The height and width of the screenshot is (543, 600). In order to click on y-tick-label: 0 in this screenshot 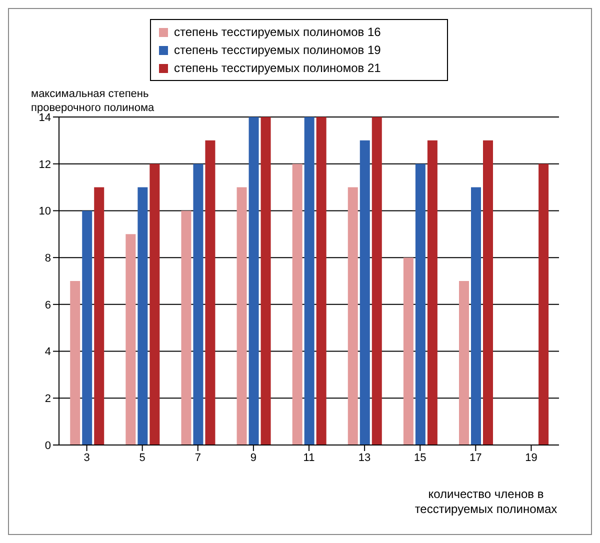, I will do `click(47, 446)`.